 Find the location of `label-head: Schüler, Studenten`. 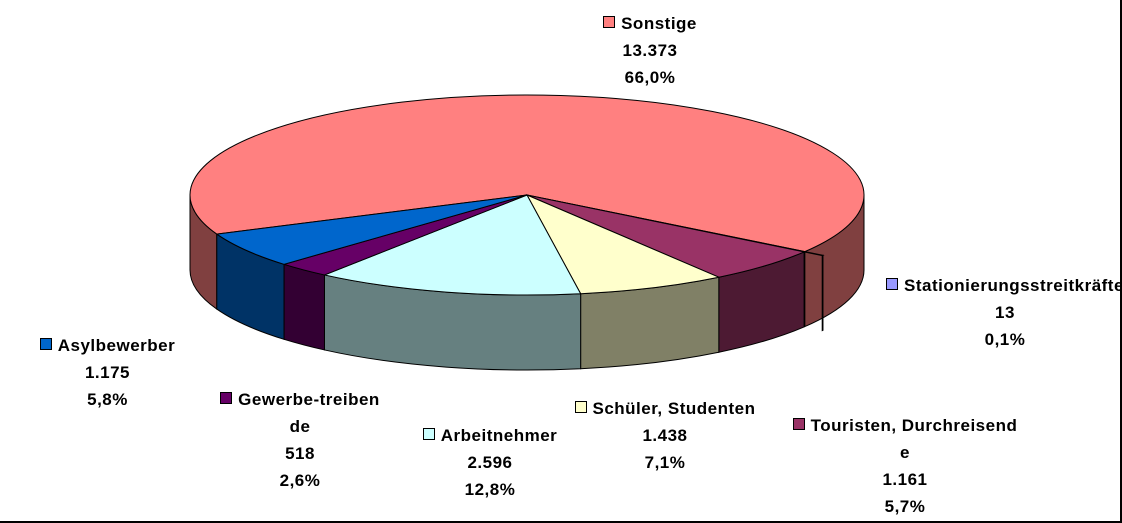

label-head: Schüler, Studenten is located at coordinates (665, 408).